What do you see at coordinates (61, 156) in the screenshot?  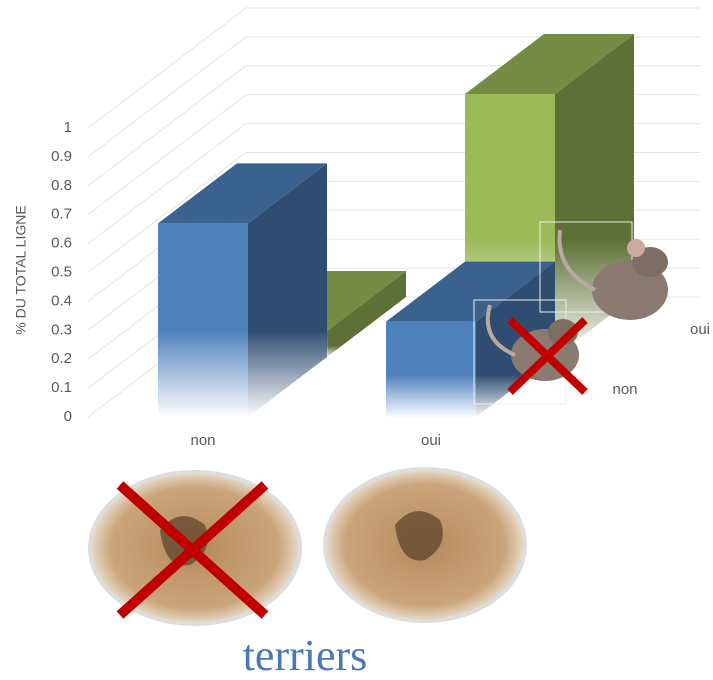 I see `y-tick-label: 0.9` at bounding box center [61, 156].